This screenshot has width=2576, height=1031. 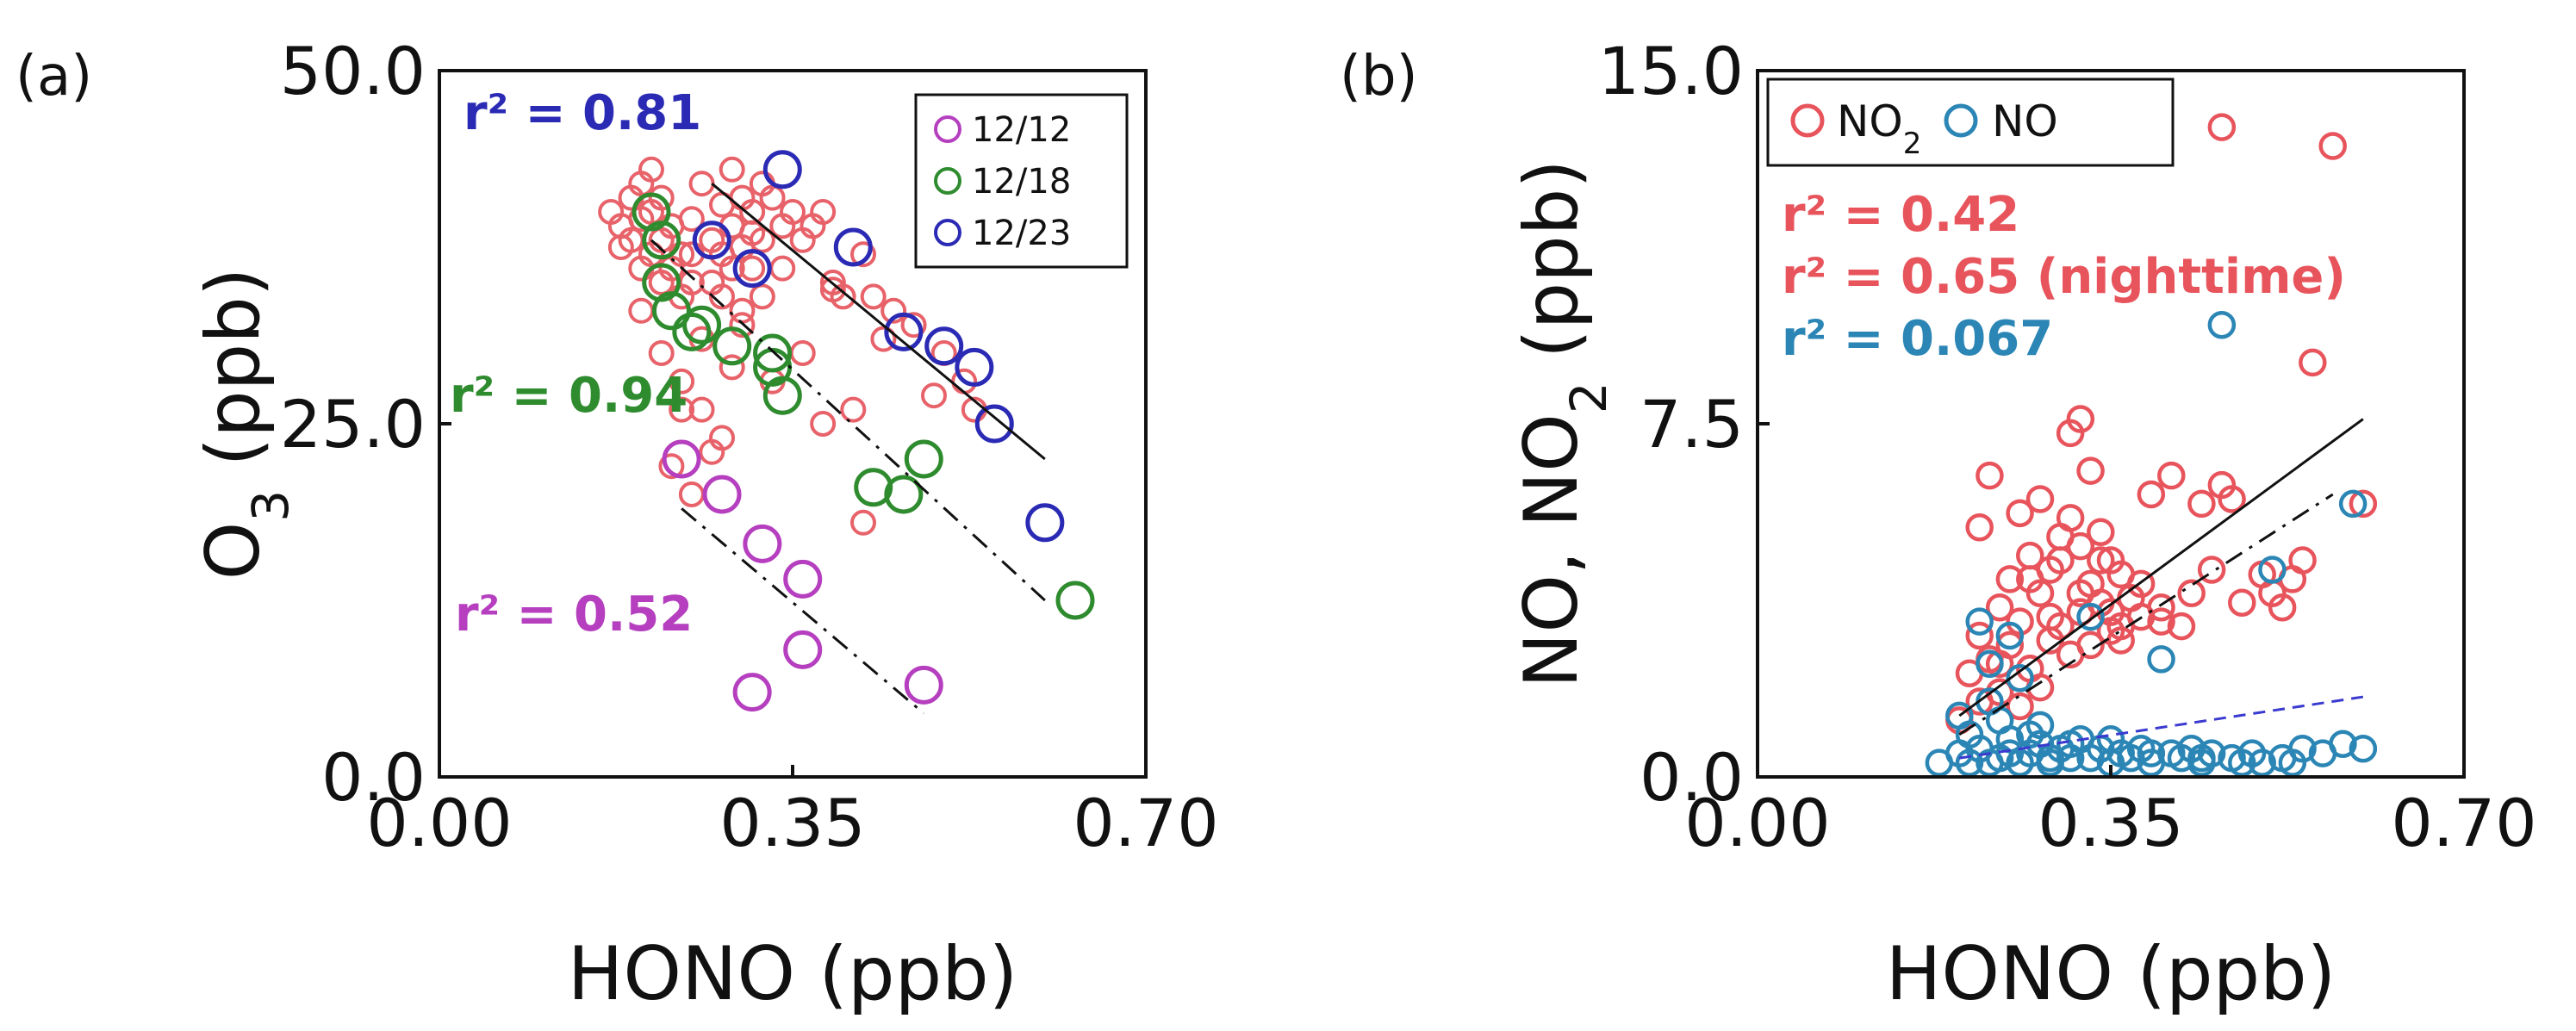 I want to click on legend-label-12-12: 12/12, so click(x=1022, y=130).